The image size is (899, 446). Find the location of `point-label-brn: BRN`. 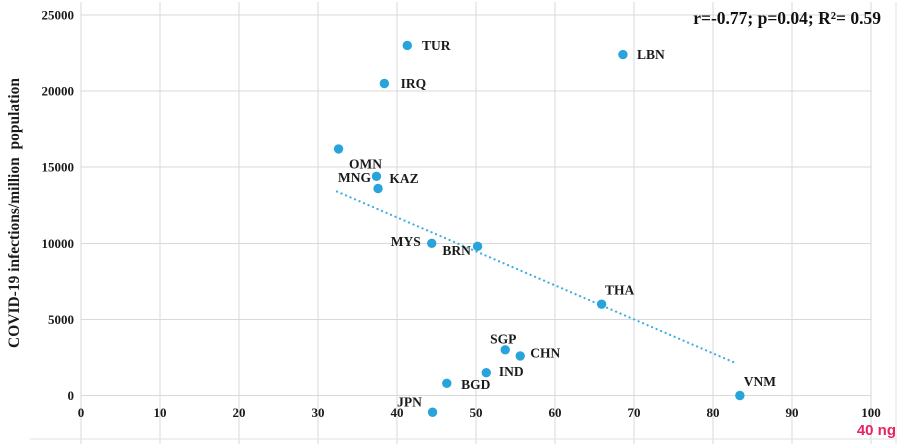

point-label-brn: BRN is located at coordinates (456, 250).